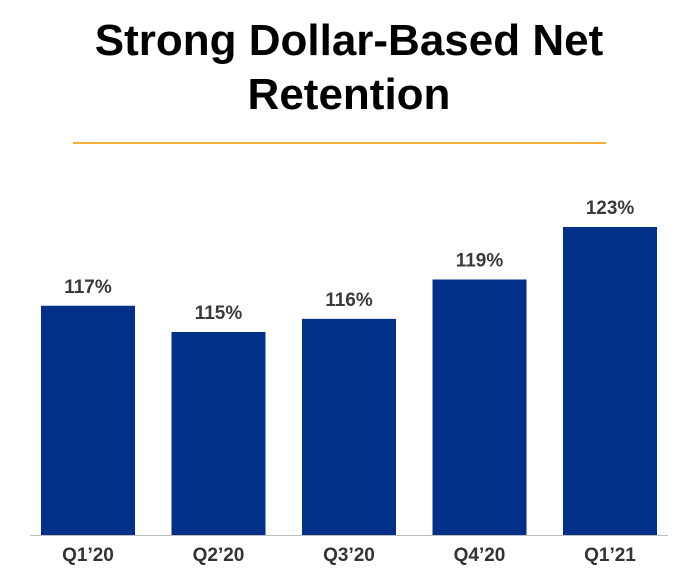 Image resolution: width=698 pixels, height=583 pixels. I want to click on title-divider, so click(339, 143).